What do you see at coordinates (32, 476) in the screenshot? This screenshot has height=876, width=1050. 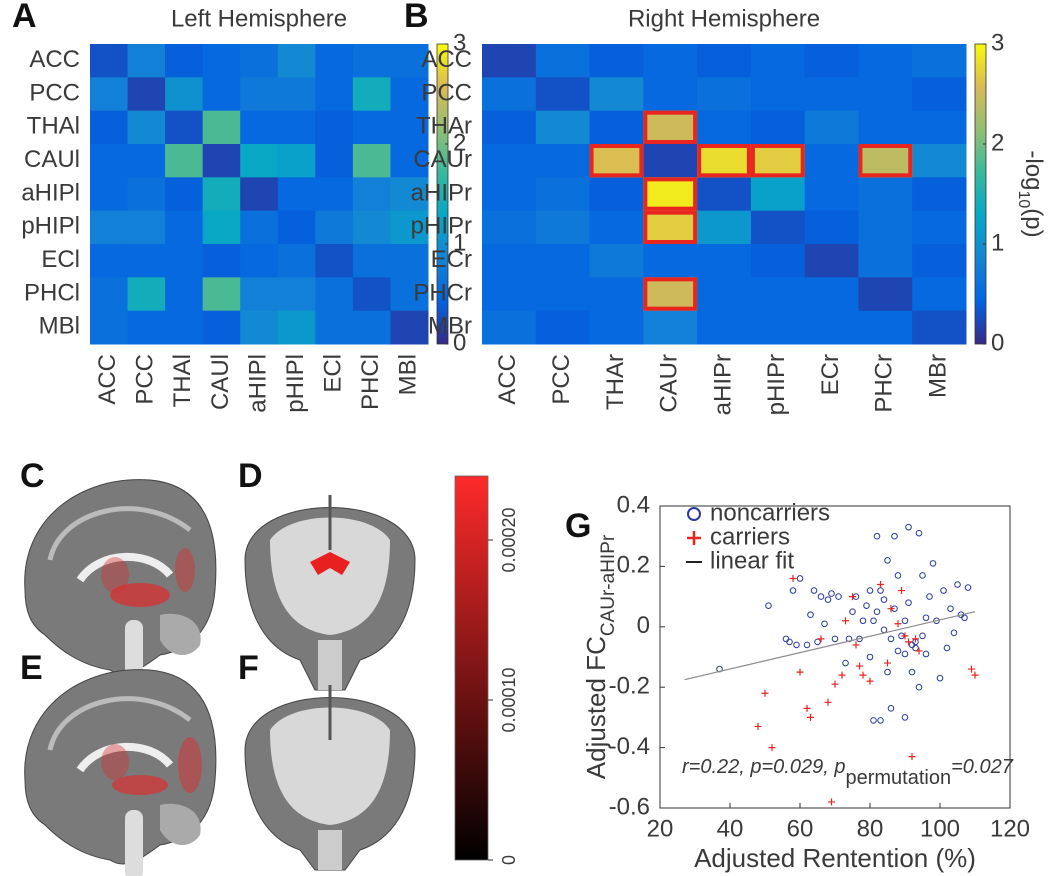 I see `panel-label: C` at bounding box center [32, 476].